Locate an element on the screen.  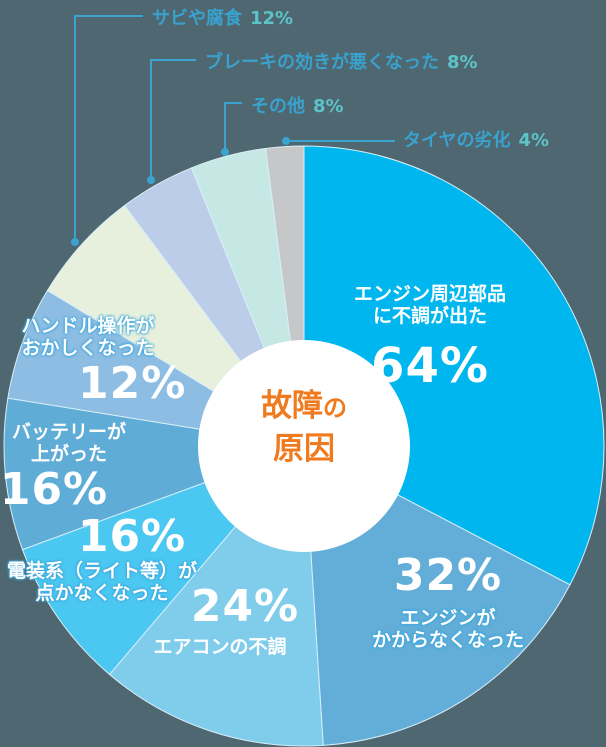
callout-other: その他 8% is located at coordinates (297, 105).